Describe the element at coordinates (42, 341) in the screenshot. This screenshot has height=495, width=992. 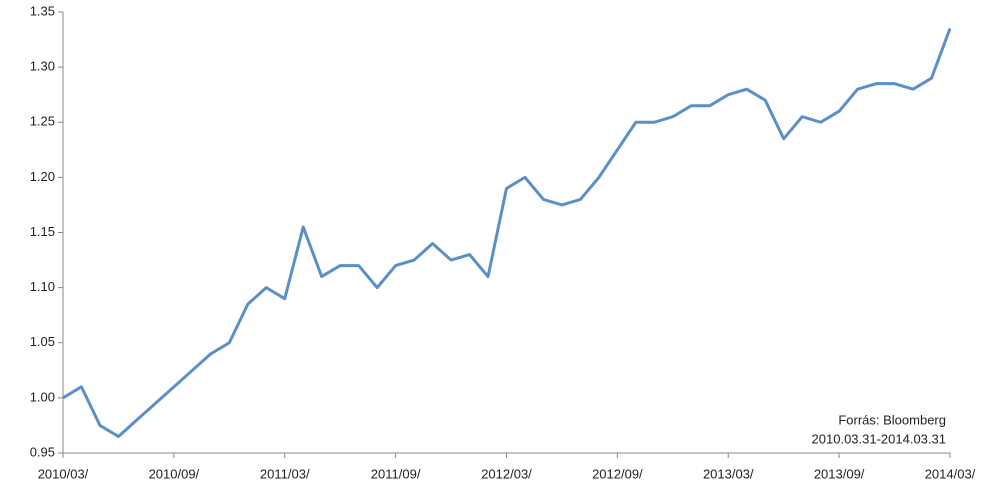
I see `y-tick-label: 1.05` at that location.